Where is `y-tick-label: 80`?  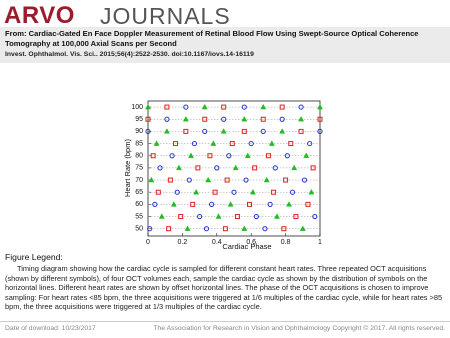 y-tick-label: 80 is located at coordinates (139, 156).